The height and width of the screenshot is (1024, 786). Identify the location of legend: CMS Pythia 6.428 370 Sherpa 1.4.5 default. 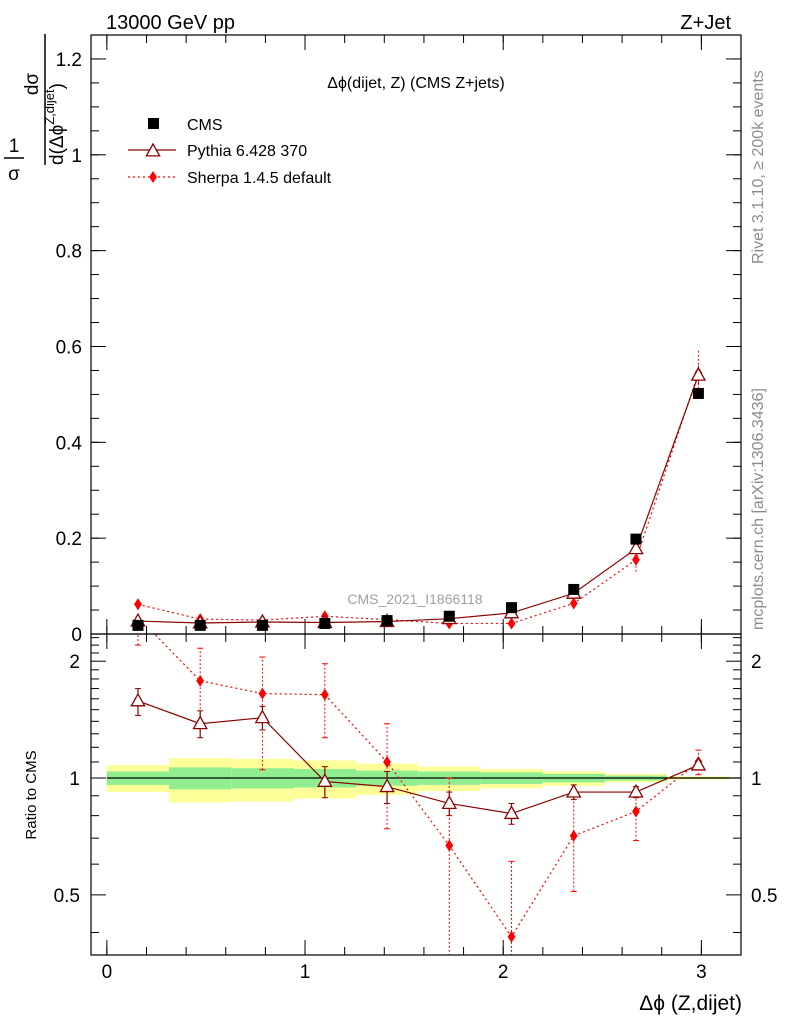
(230, 152).